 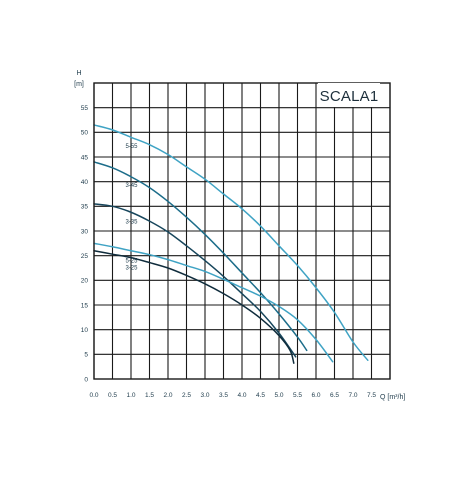 What do you see at coordinates (85, 157) in the screenshot?
I see `y-tick-label: 45` at bounding box center [85, 157].